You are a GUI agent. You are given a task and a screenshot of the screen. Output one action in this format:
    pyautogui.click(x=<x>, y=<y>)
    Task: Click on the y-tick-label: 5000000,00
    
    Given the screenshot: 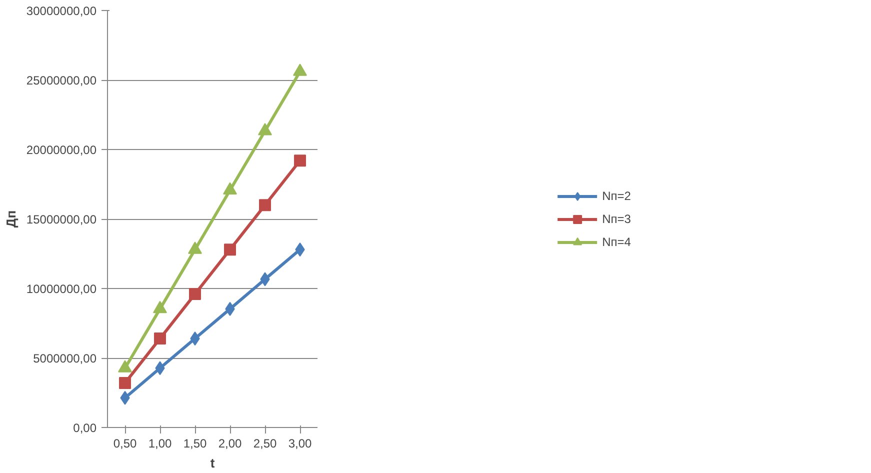 What is the action you would take?
    pyautogui.click(x=65, y=359)
    